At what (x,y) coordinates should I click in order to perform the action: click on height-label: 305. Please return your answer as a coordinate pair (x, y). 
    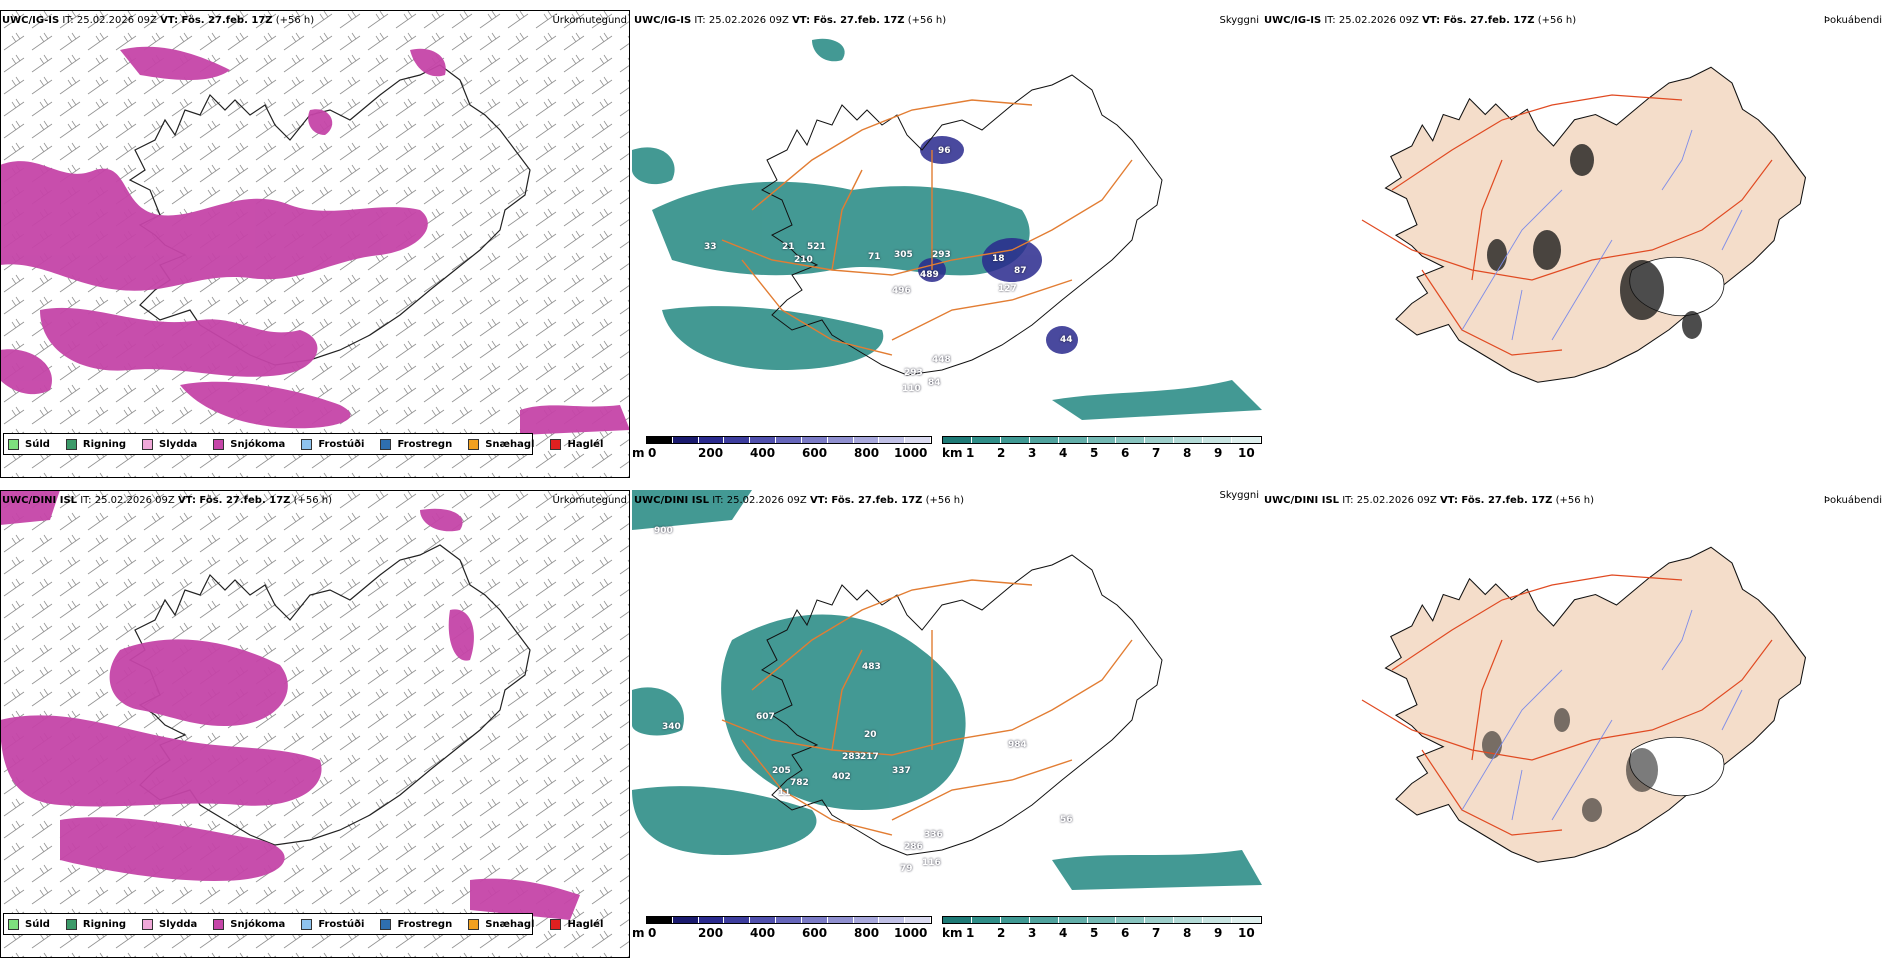
    Looking at the image, I should click on (903, 255).